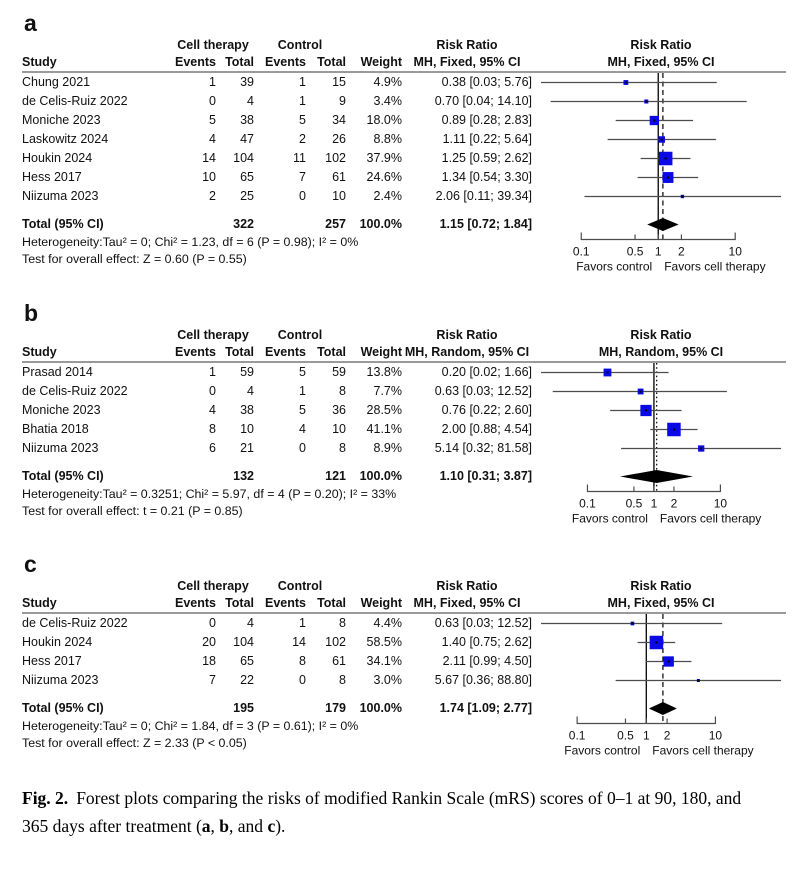 The image size is (800, 882). I want to click on treat-total-cell: 38, so click(247, 409).